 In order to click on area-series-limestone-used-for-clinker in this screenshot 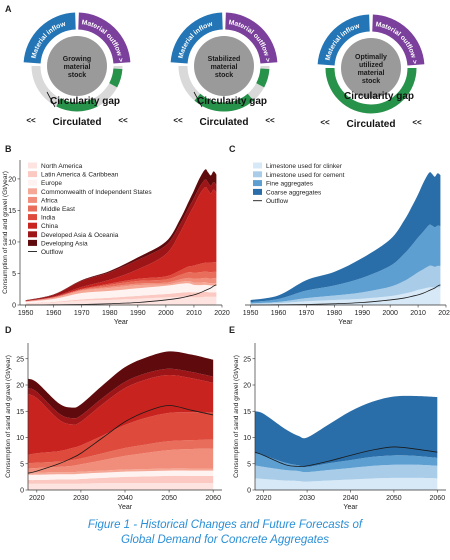, I will do `click(345, 296)`.